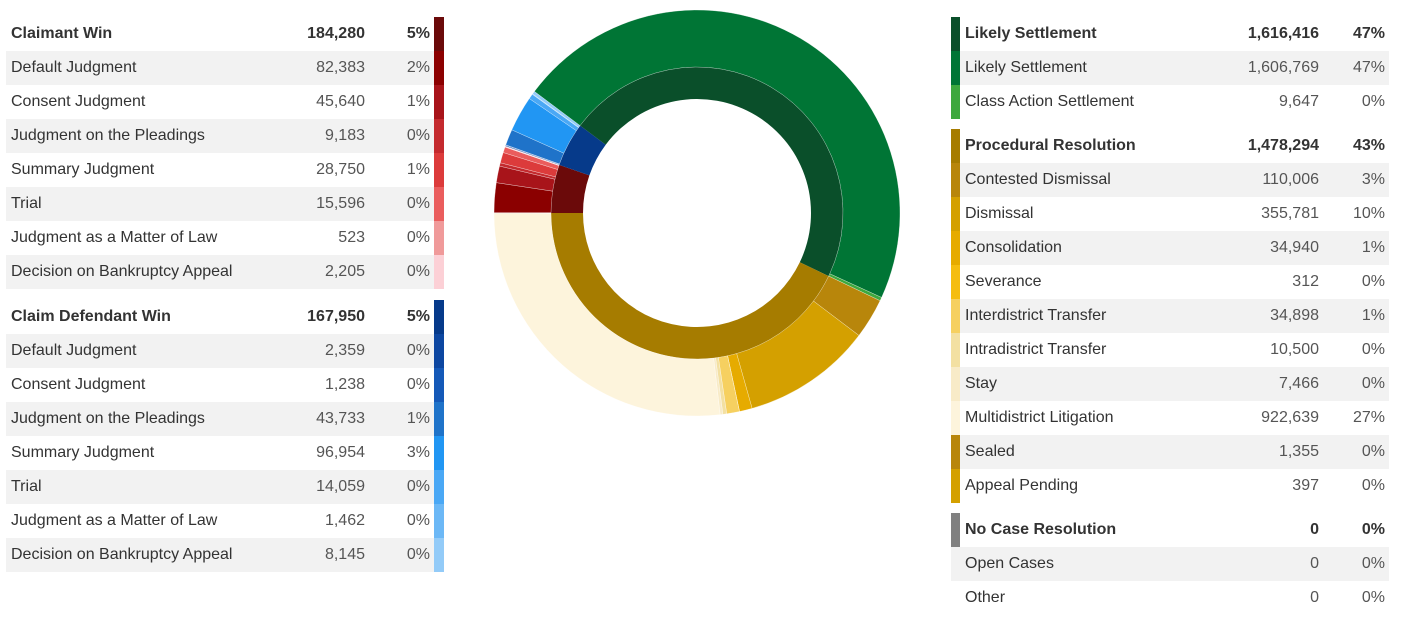 This screenshot has height=622, width=1405. Describe the element at coordinates (225, 385) in the screenshot. I see `table-row: Consent Judgment 1,238 0%` at that location.